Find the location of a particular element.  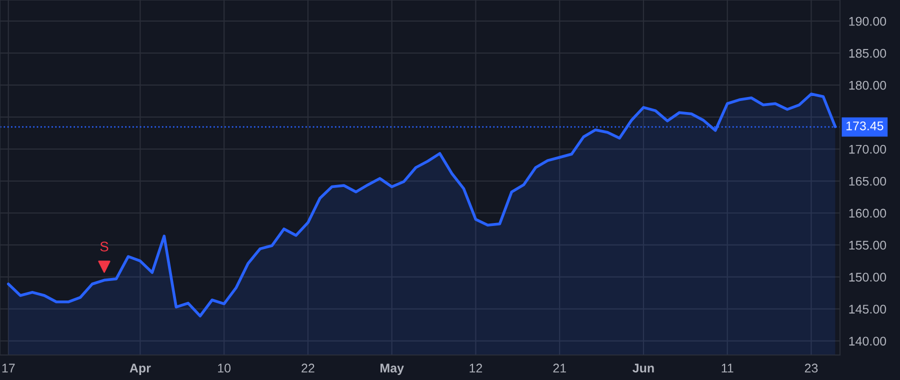

y-tick-label: 150.00 is located at coordinates (867, 277).